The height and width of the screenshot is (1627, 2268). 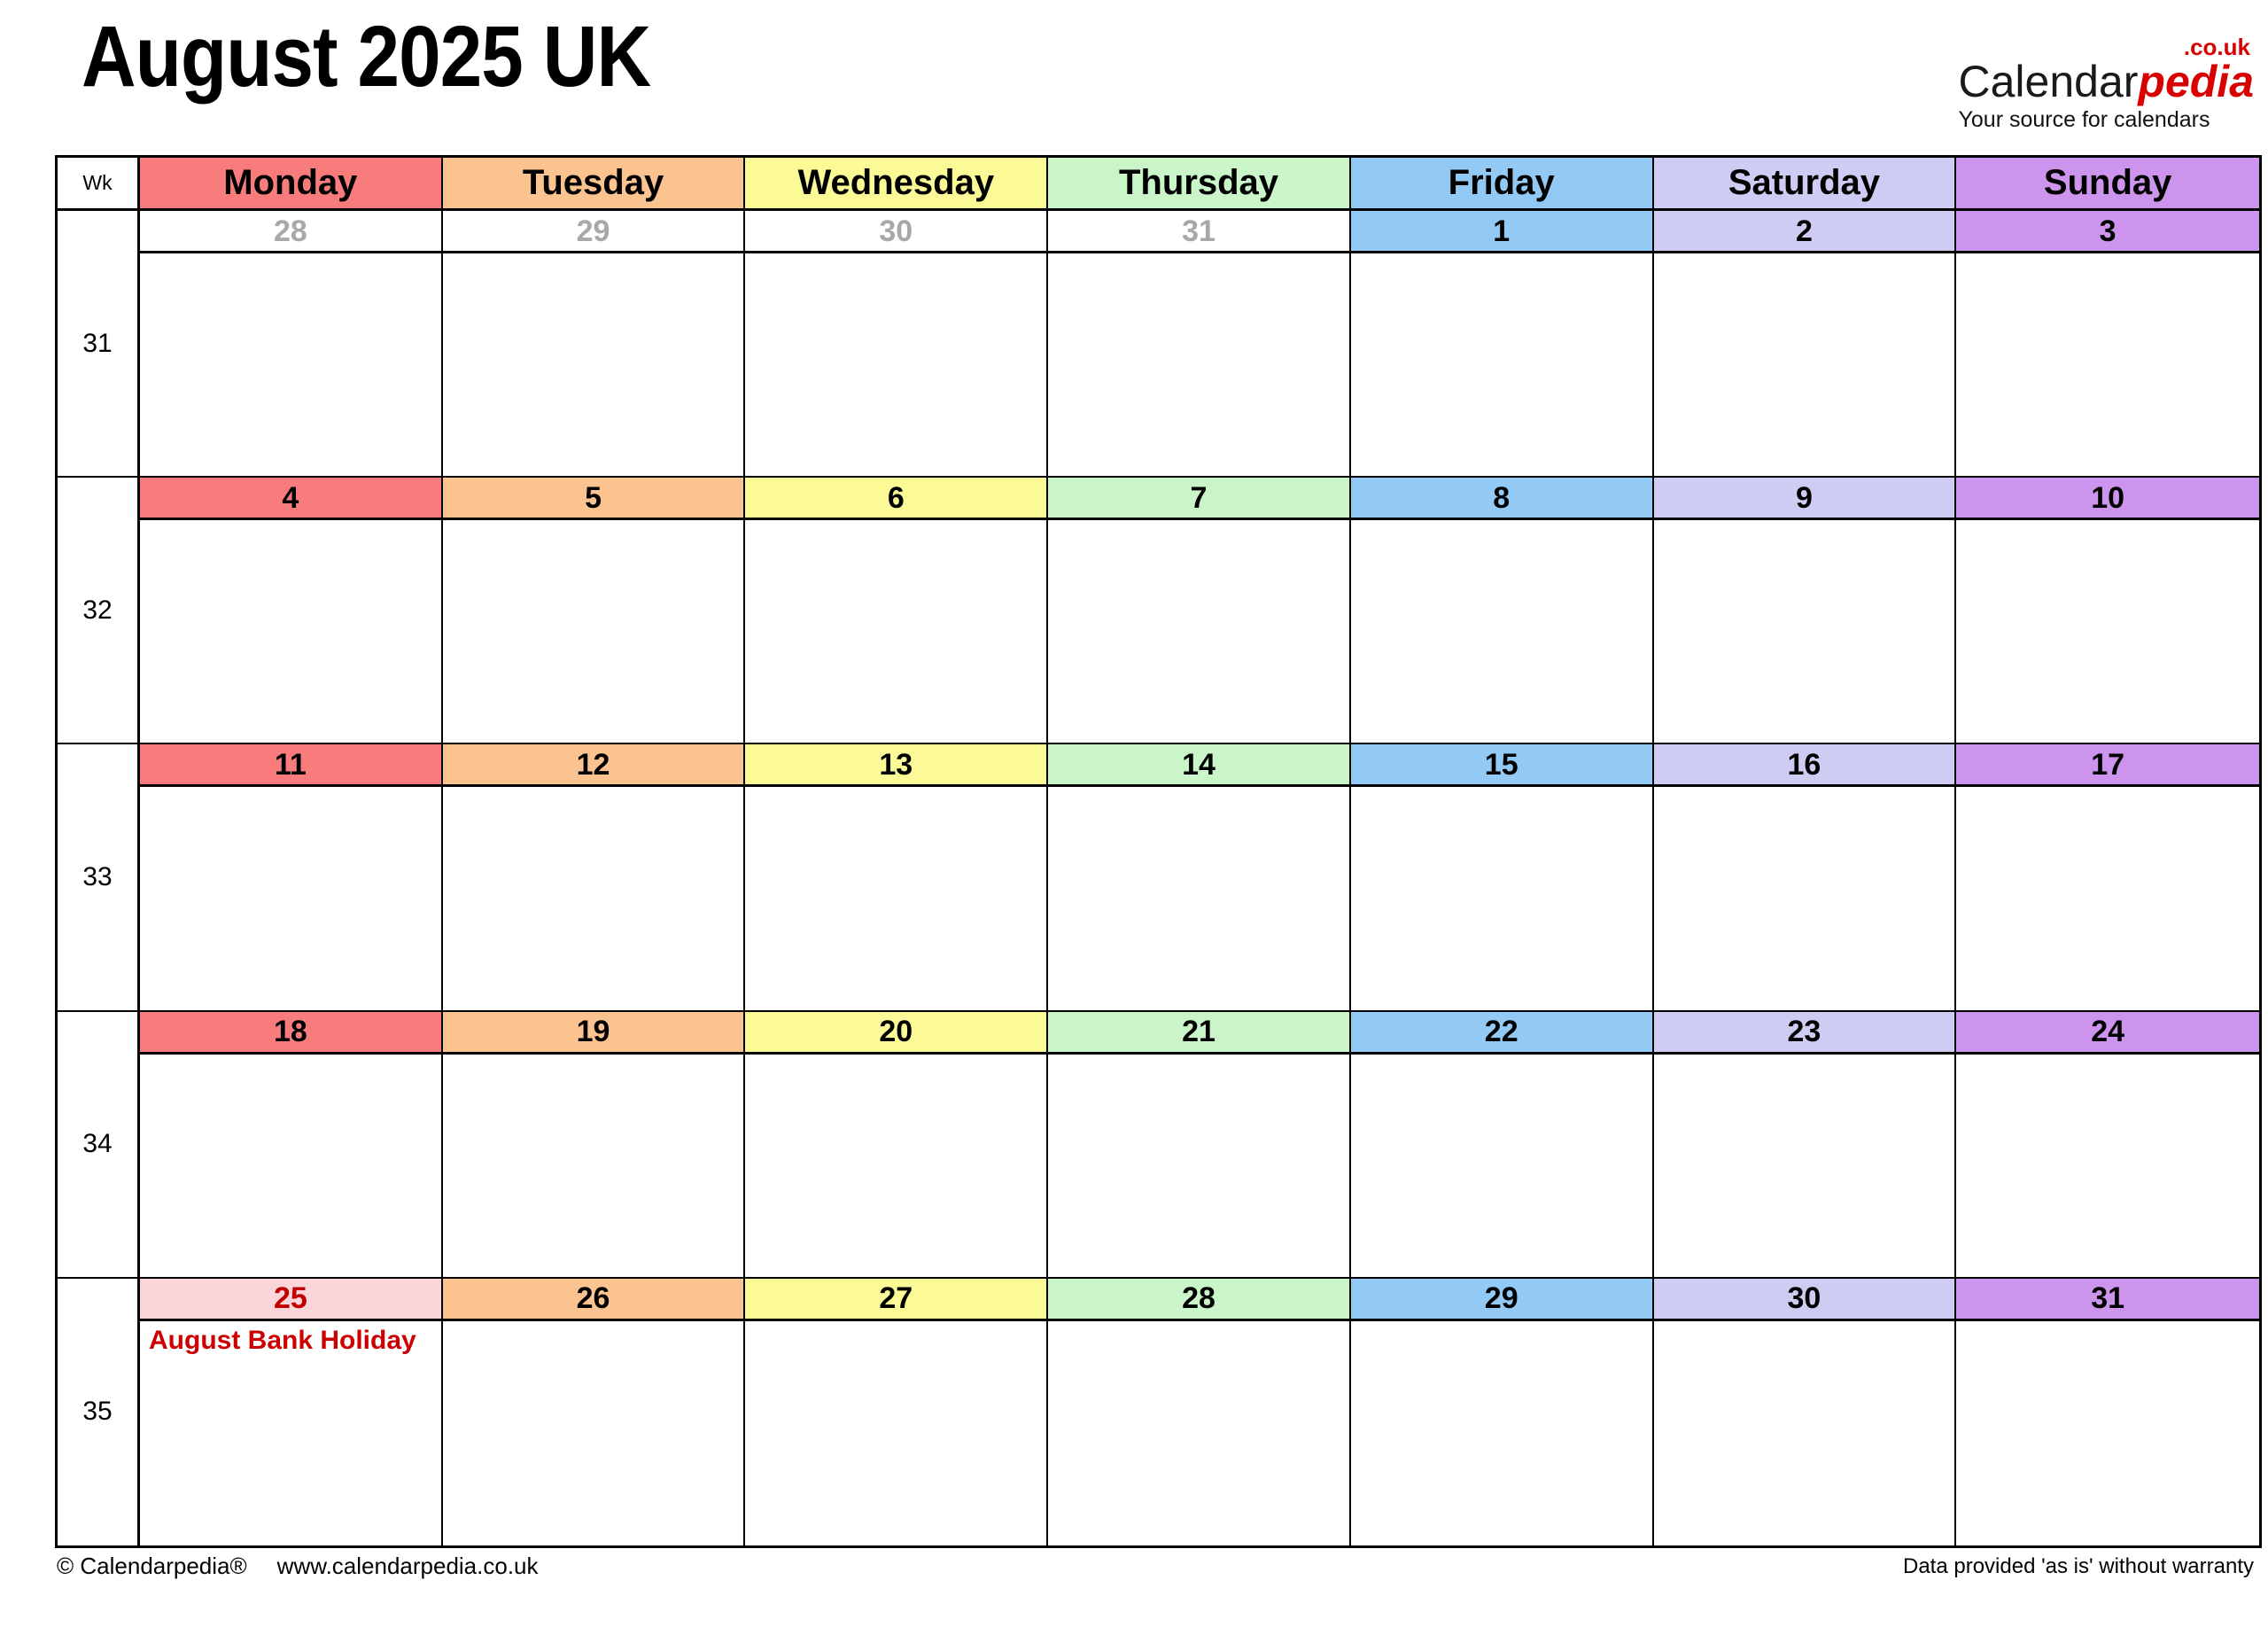 What do you see at coordinates (593, 499) in the screenshot?
I see `date-band: 5` at bounding box center [593, 499].